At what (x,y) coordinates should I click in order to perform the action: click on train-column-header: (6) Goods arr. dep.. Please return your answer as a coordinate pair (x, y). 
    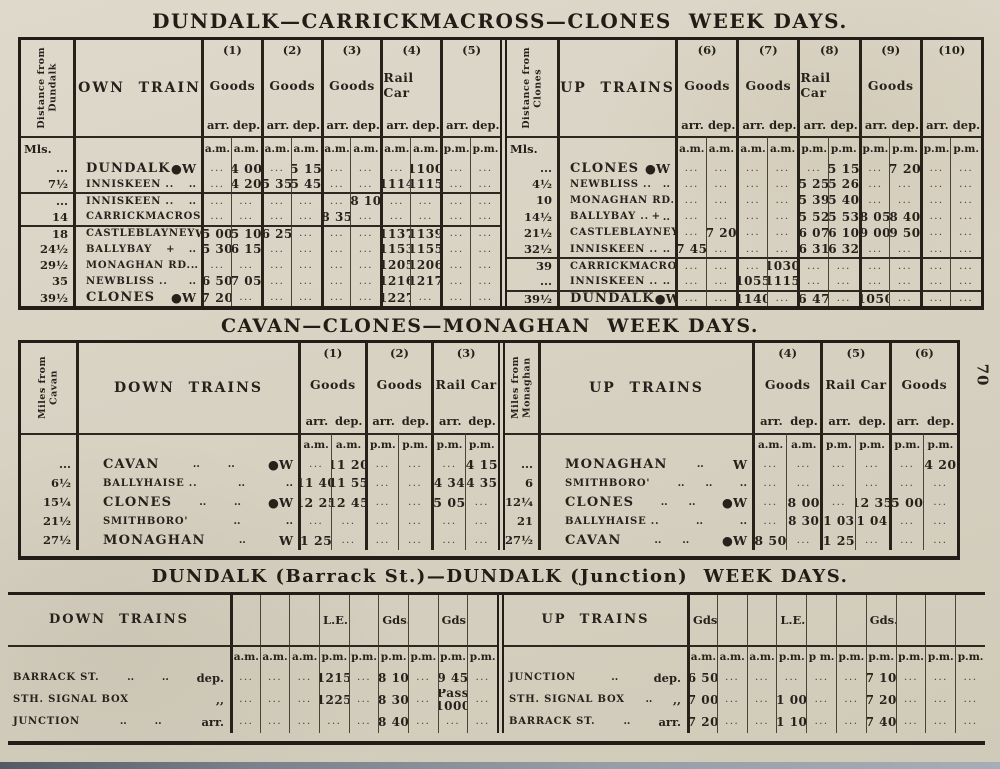
    Looking at the image, I should click on (922, 387).